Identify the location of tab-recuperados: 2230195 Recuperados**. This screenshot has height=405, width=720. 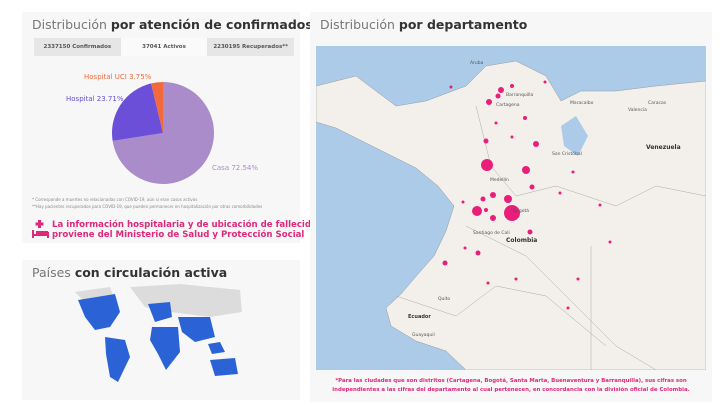
(251, 47).